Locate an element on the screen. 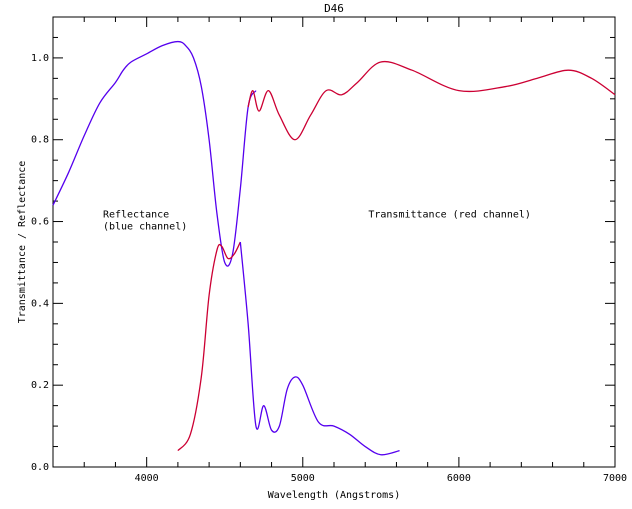  x-axis-label: Wavelength (Angstroms) is located at coordinates (334, 495).